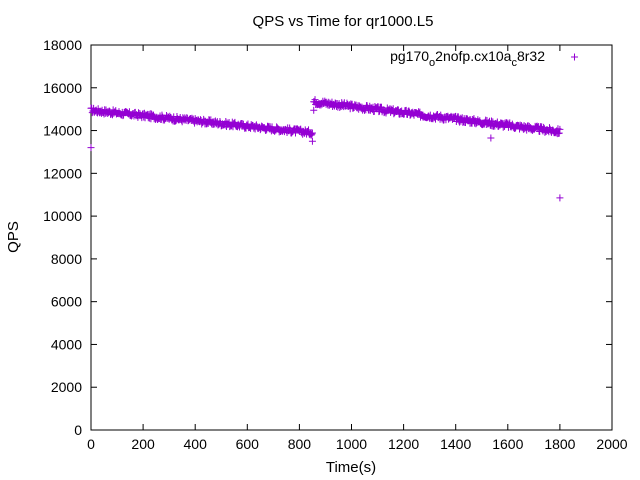 The width and height of the screenshot is (640, 480). What do you see at coordinates (91, 444) in the screenshot?
I see `x-tick-label: 0` at bounding box center [91, 444].